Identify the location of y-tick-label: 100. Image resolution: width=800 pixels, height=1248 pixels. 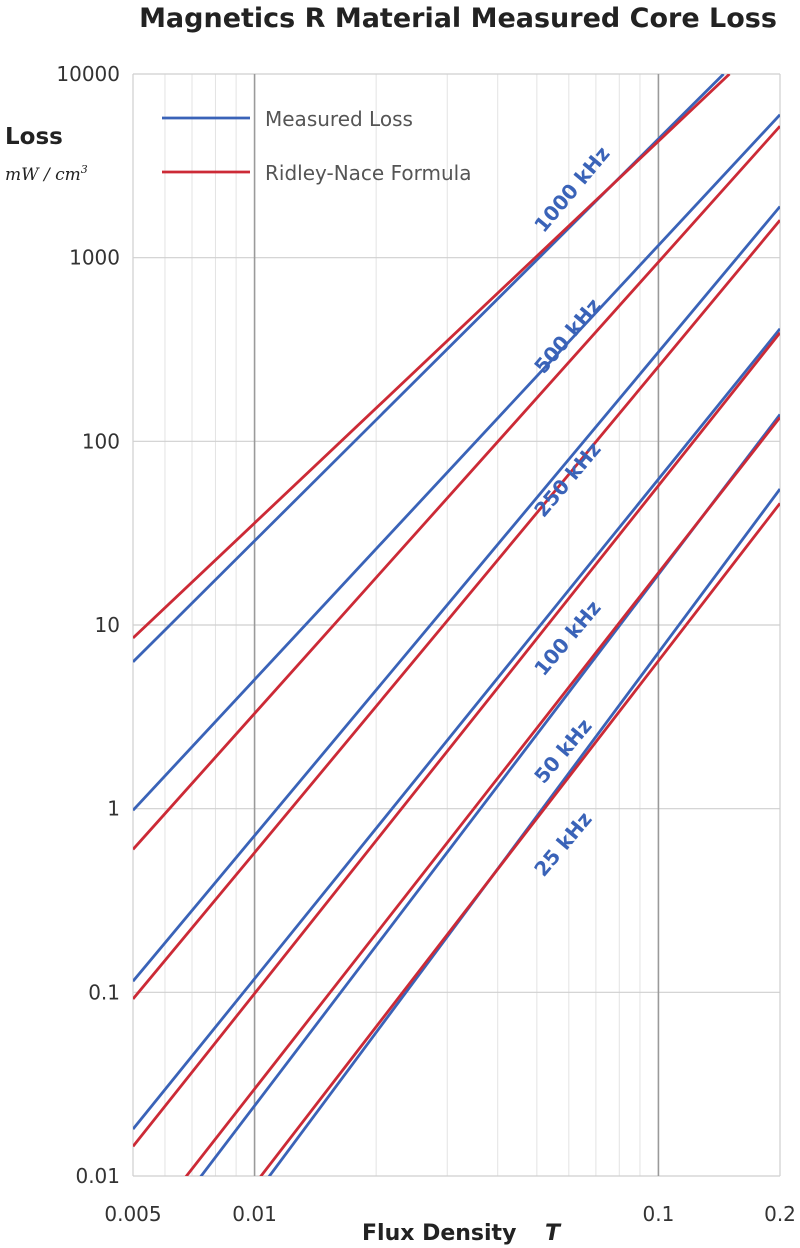
(101, 441).